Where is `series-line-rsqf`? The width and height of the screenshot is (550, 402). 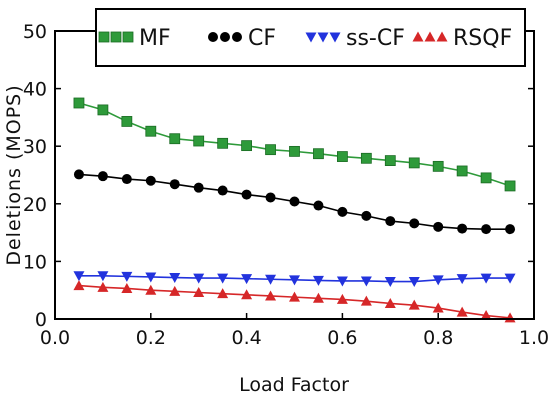
series-line-rsqf is located at coordinates (294, 301).